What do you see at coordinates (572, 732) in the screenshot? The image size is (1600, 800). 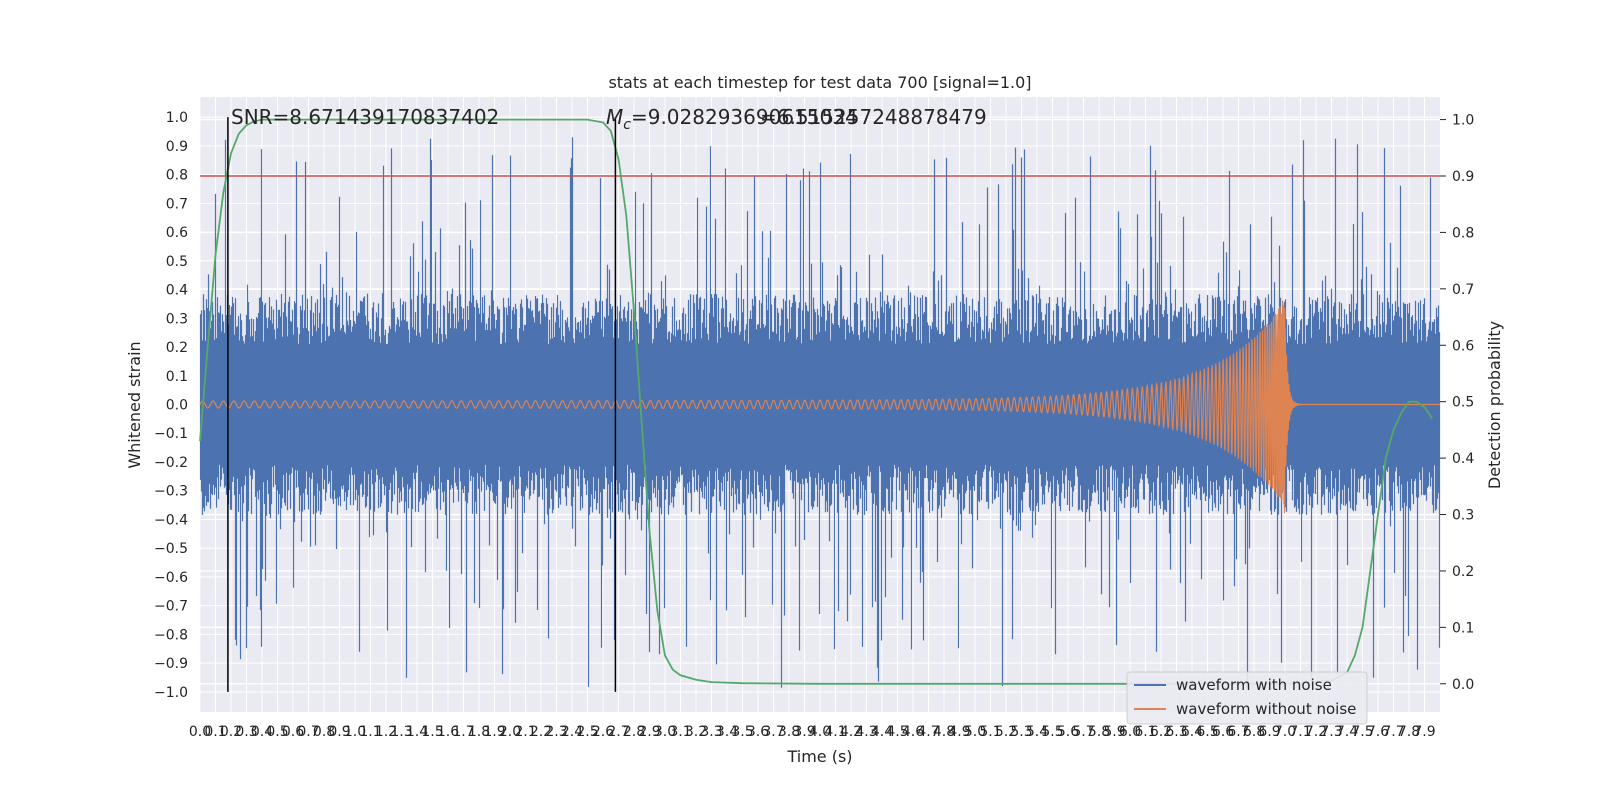 I see `x-tick-label: 2.4` at bounding box center [572, 732].